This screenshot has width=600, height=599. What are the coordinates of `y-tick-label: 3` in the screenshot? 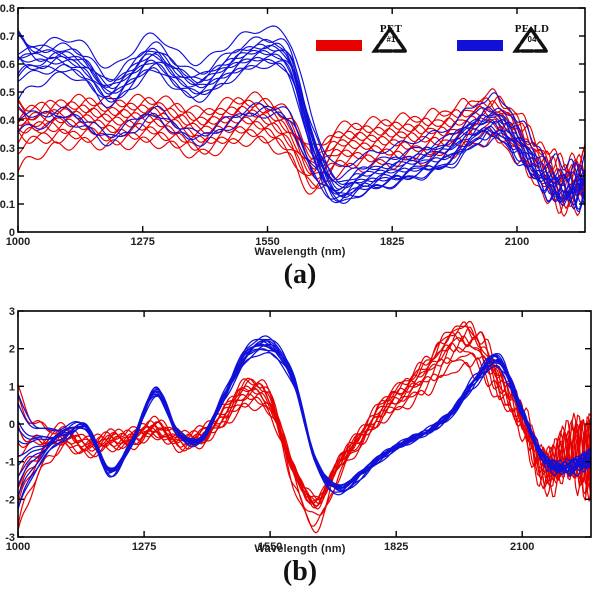 It's located at (12, 312).